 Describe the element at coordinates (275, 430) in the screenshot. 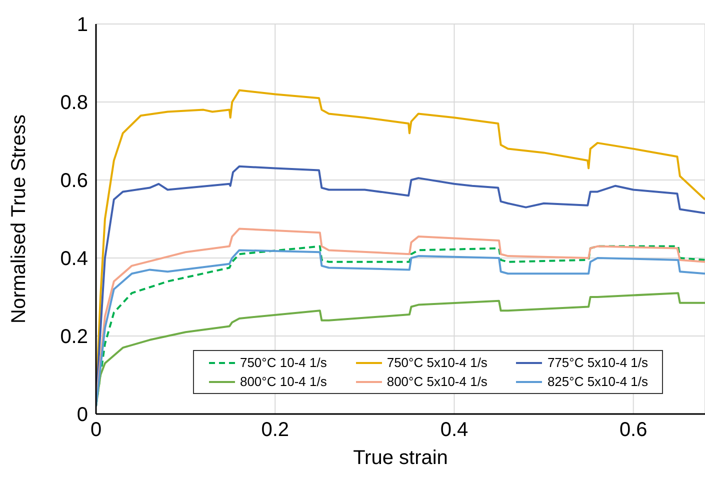

I see `x-tick-label: 0.2` at that location.